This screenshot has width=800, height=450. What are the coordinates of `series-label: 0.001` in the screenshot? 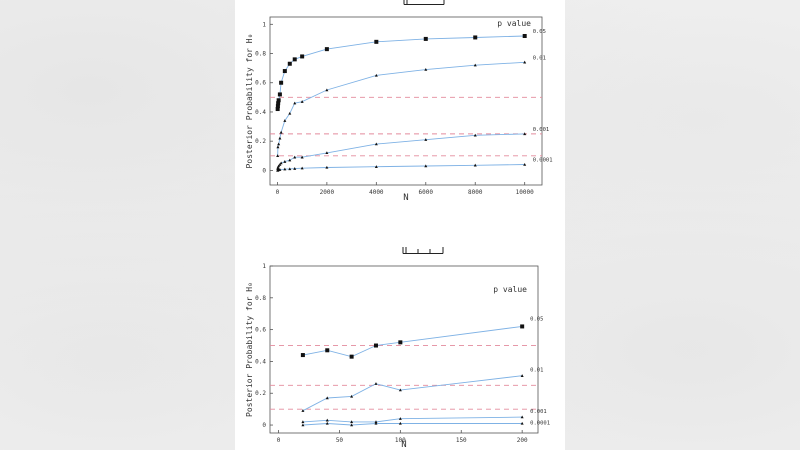 It's located at (541, 130).